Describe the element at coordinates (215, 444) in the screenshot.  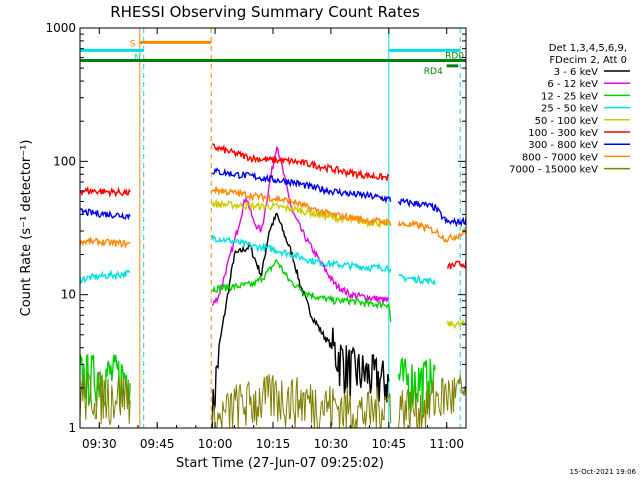
I see `x-tick-label: 10:00` at that location.